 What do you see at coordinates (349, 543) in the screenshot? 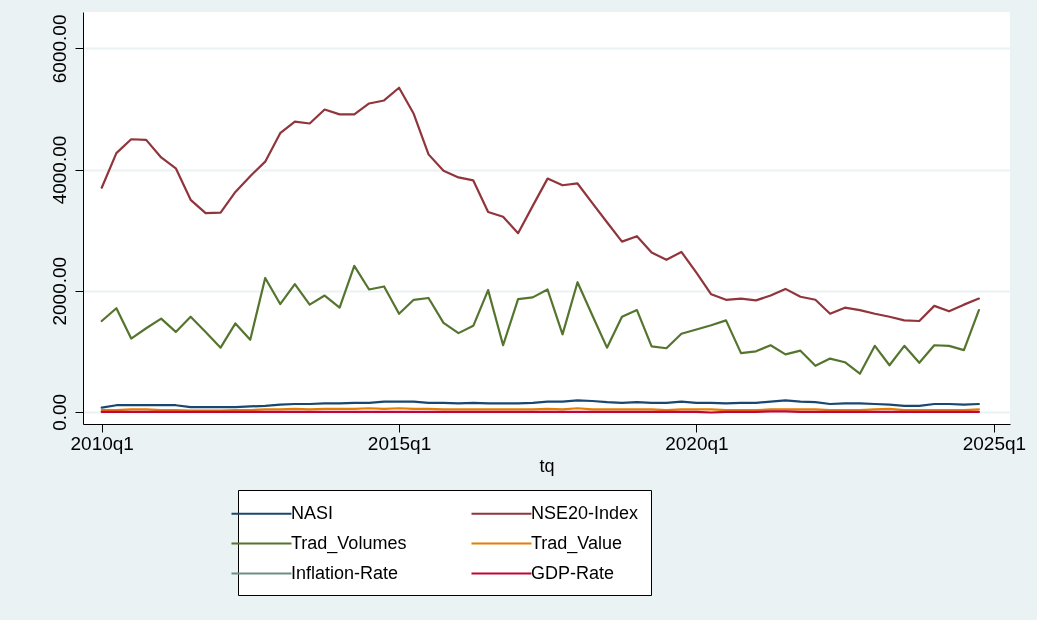
I see `legend-label: Trad_Volumes` at bounding box center [349, 543].